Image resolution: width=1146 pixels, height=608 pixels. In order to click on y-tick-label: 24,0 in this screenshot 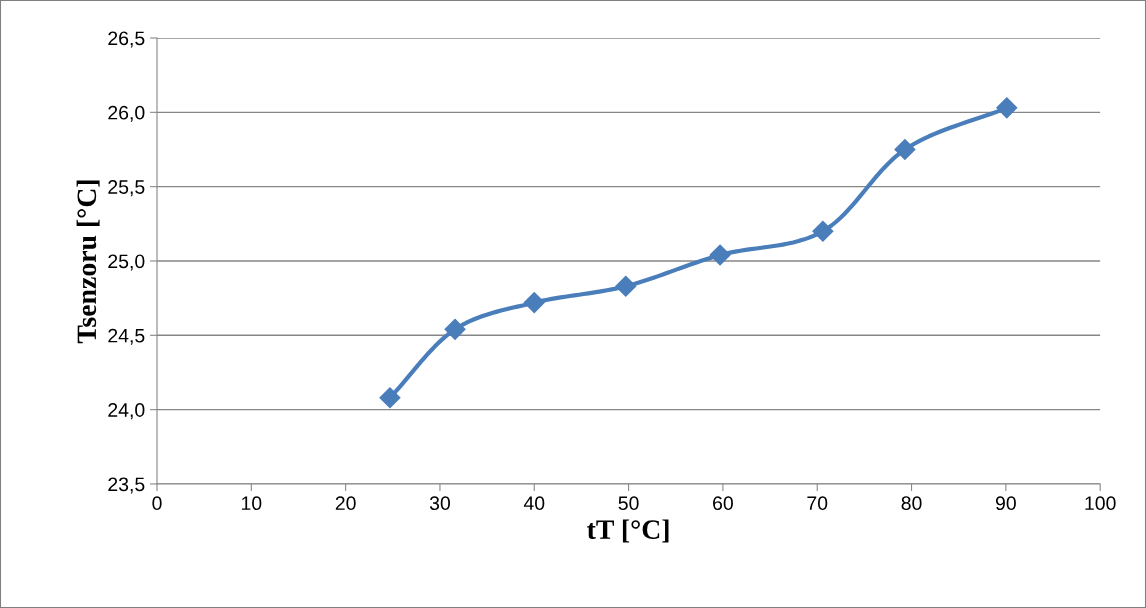, I will do `click(126, 411)`.